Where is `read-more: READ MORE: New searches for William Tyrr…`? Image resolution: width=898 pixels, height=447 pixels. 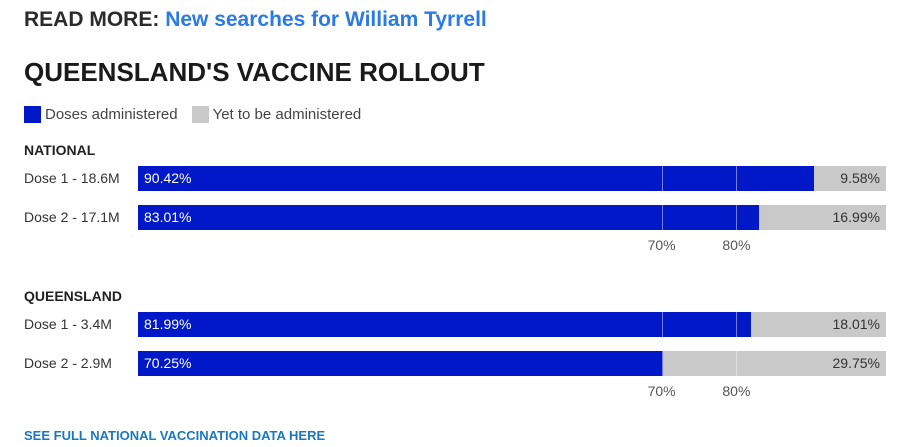
read-more: READ MORE: New searches for William Tyrr… is located at coordinates (255, 20).